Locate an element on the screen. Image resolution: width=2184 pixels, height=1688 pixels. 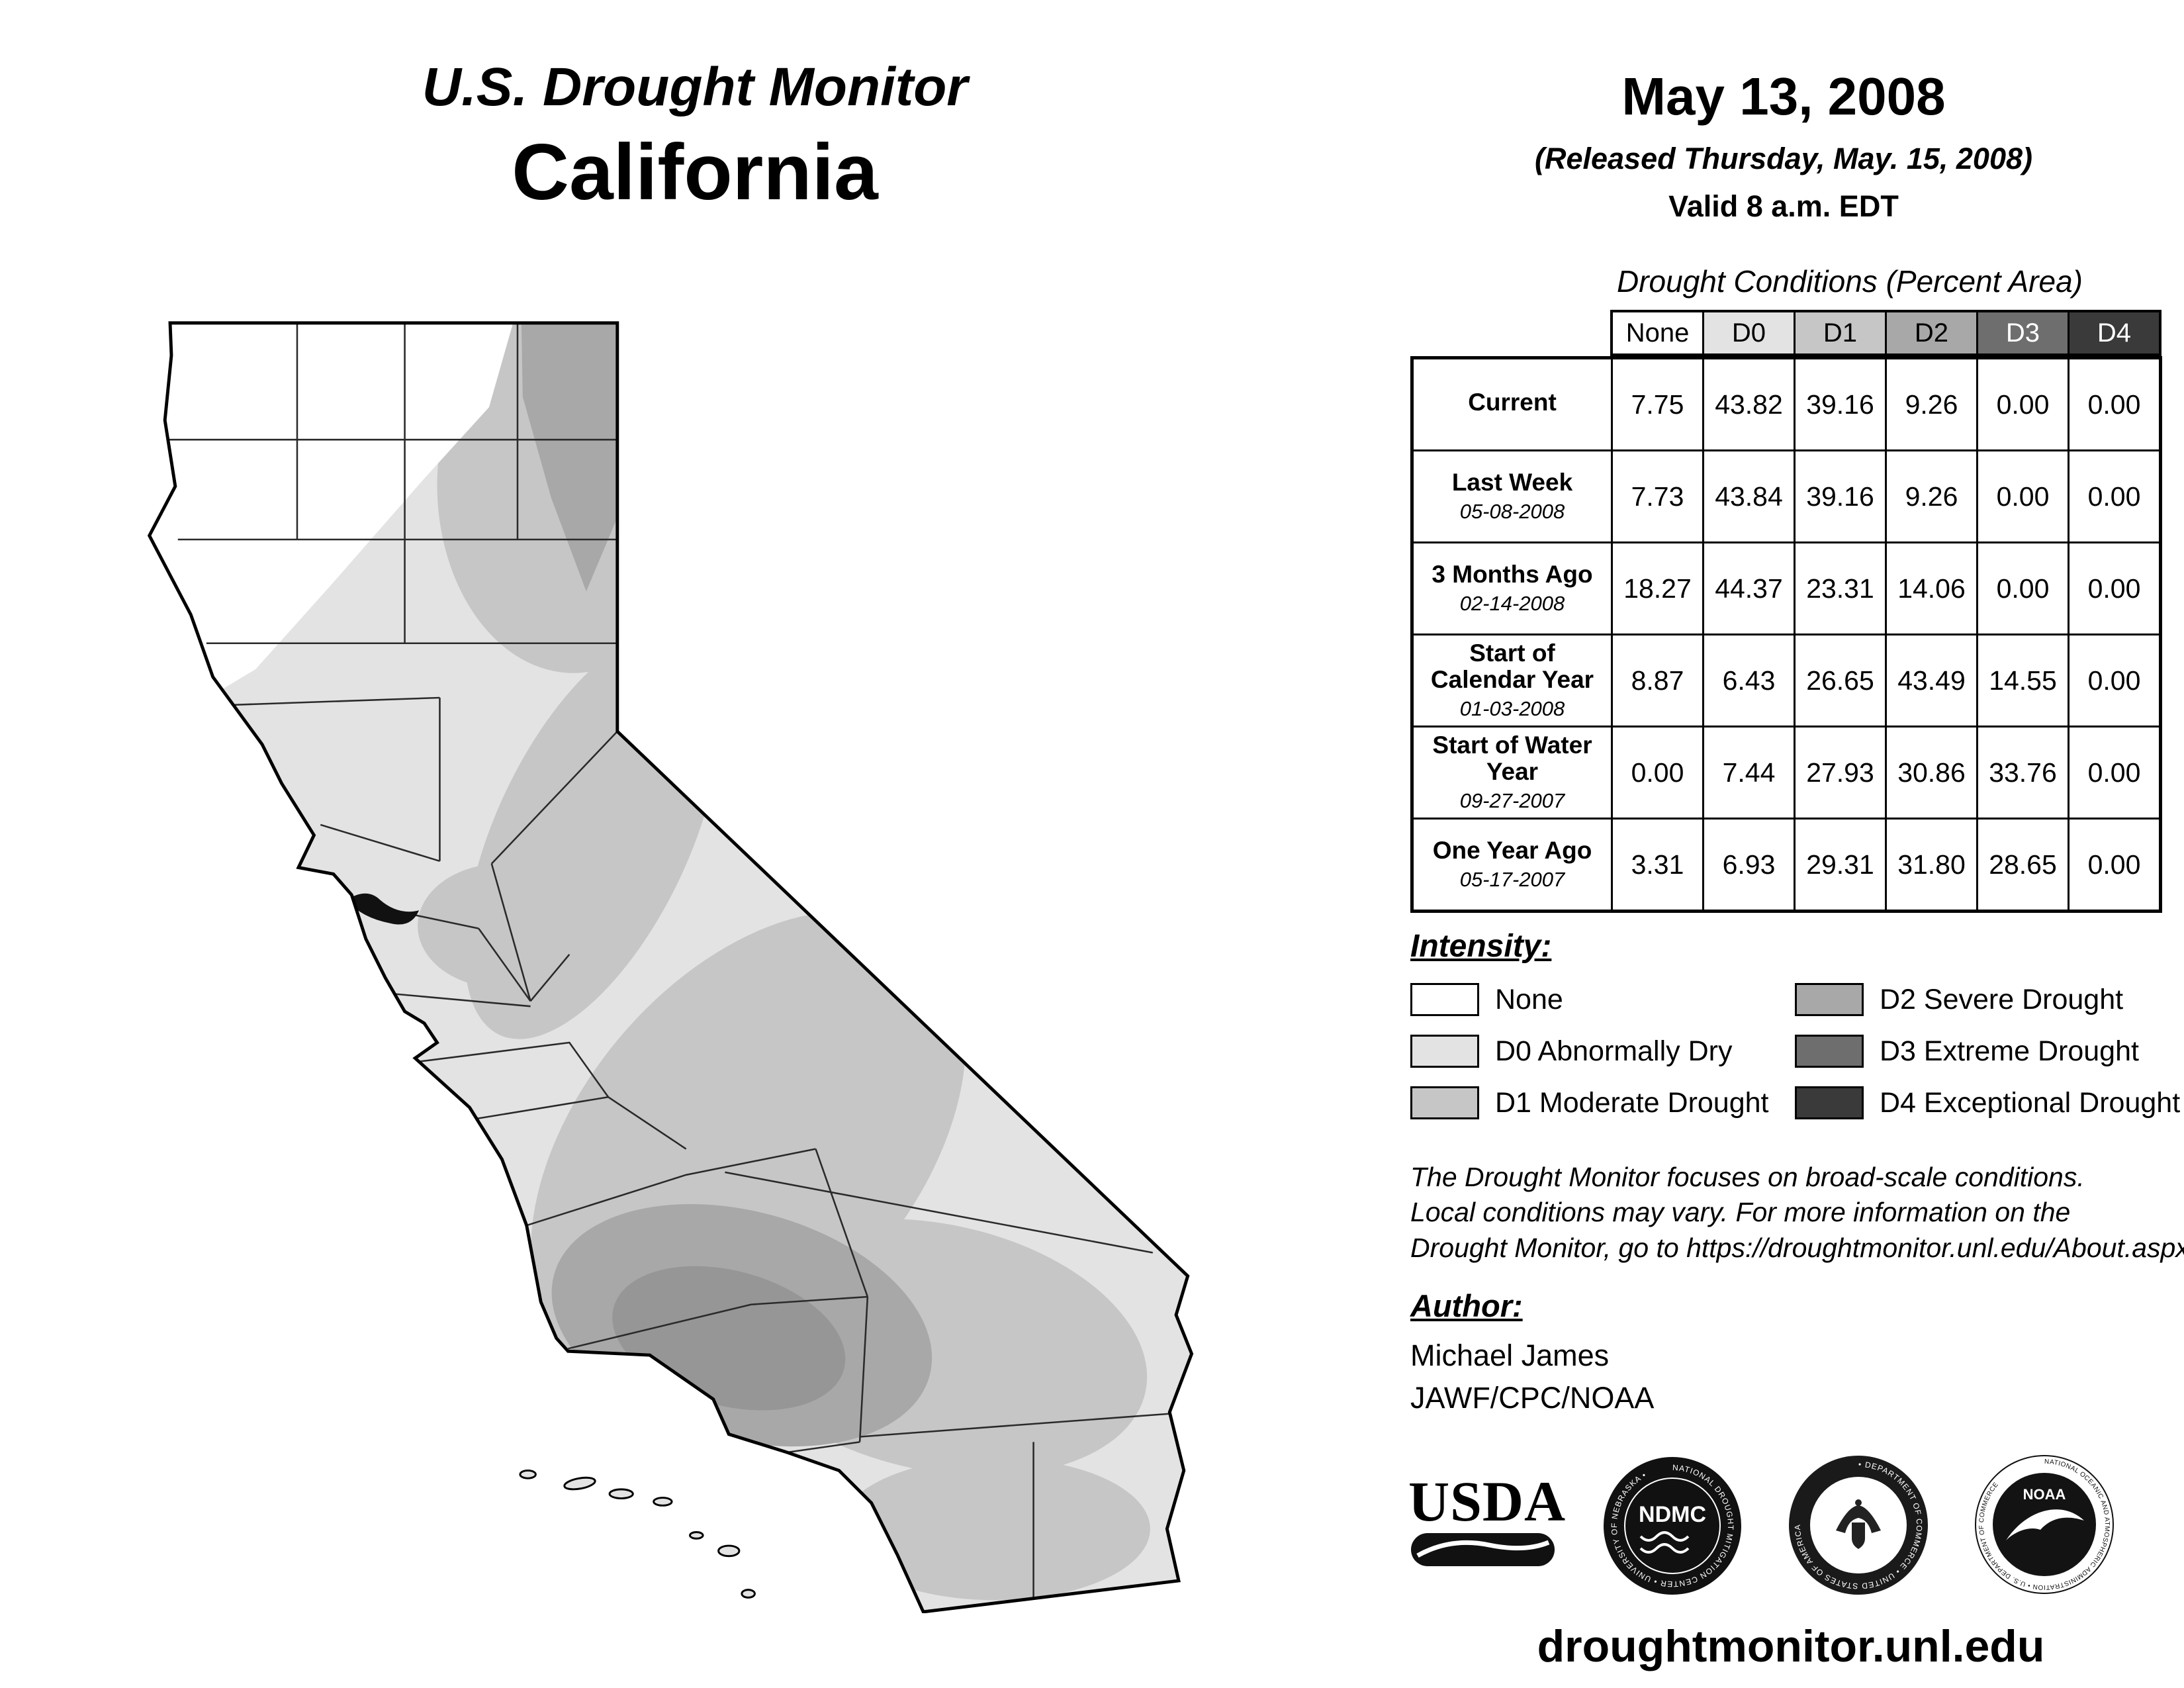
table-value: 43.84 is located at coordinates (1749, 496).